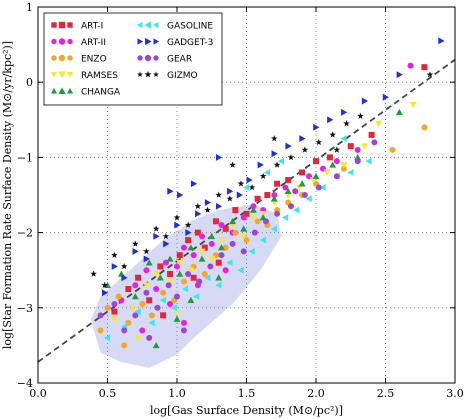 This screenshot has width=465, height=419. Describe the element at coordinates (29, 7) in the screenshot. I see `y-tick-label: 1` at that location.